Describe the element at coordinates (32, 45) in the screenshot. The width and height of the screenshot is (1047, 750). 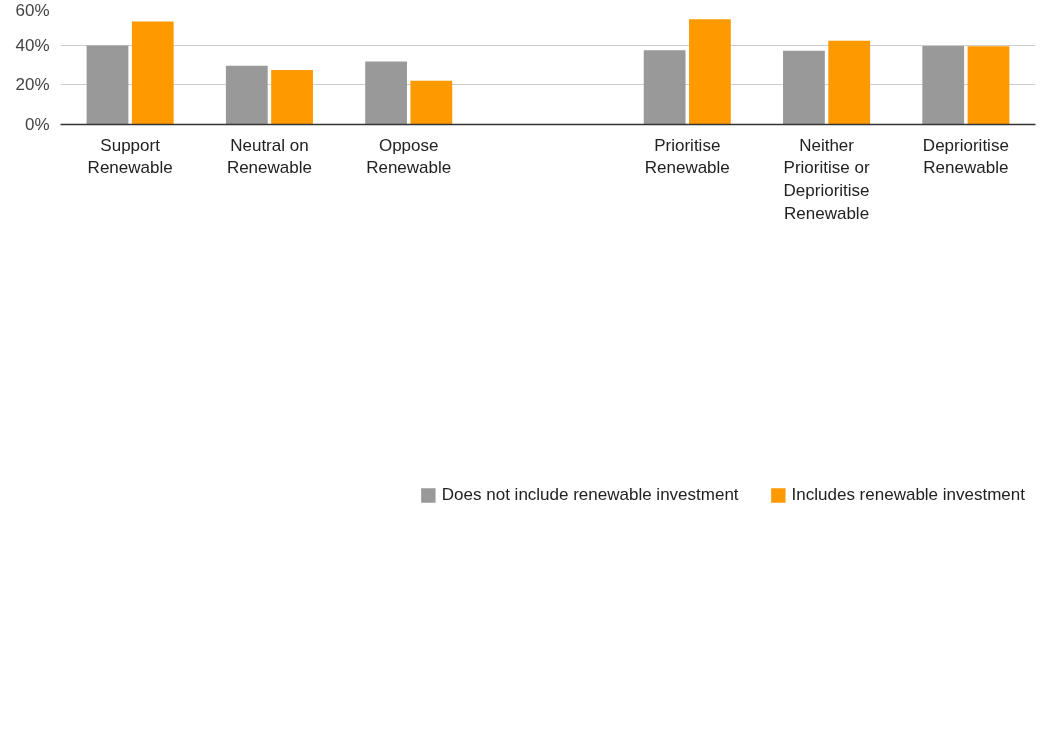
I see `y-tick-label: 40%` at that location.